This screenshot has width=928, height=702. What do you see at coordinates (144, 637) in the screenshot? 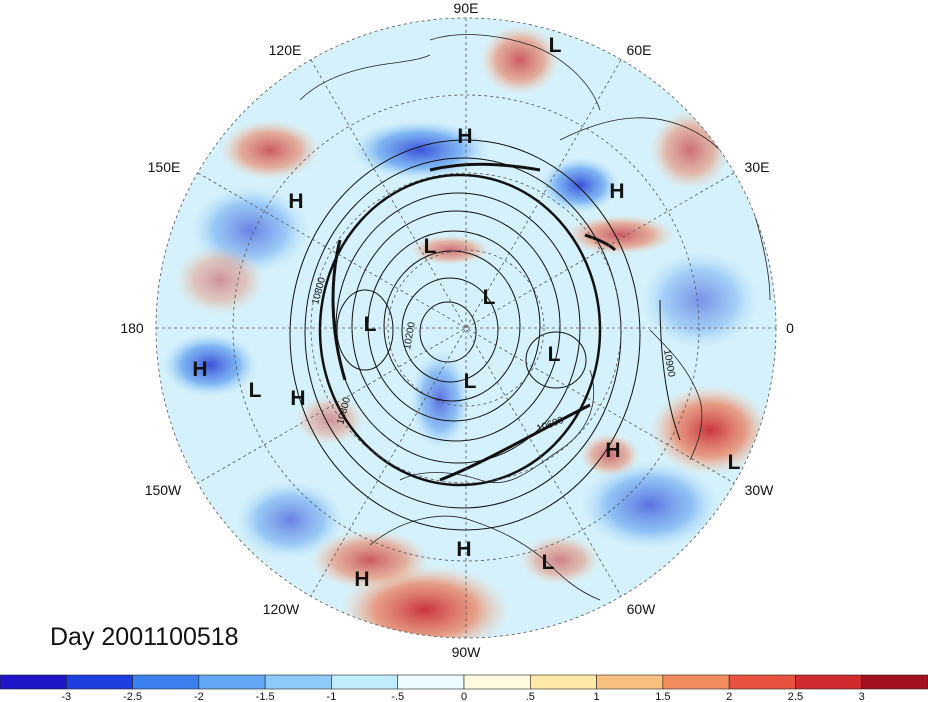
I see `day-label: Day 2001100518` at bounding box center [144, 637].